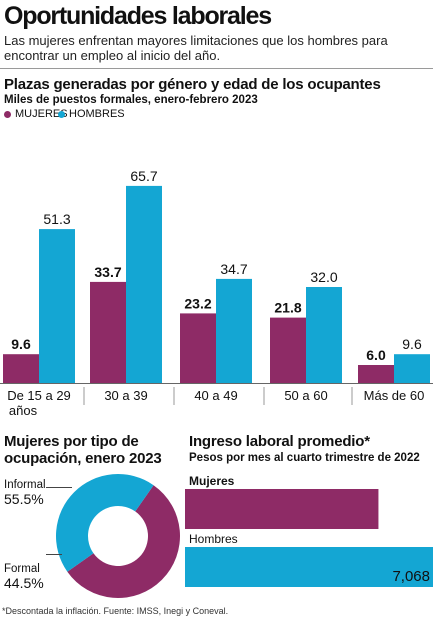 The image size is (433, 620). I want to click on x-tick-label-m-s-de-60: Más de 60, so click(394, 395).